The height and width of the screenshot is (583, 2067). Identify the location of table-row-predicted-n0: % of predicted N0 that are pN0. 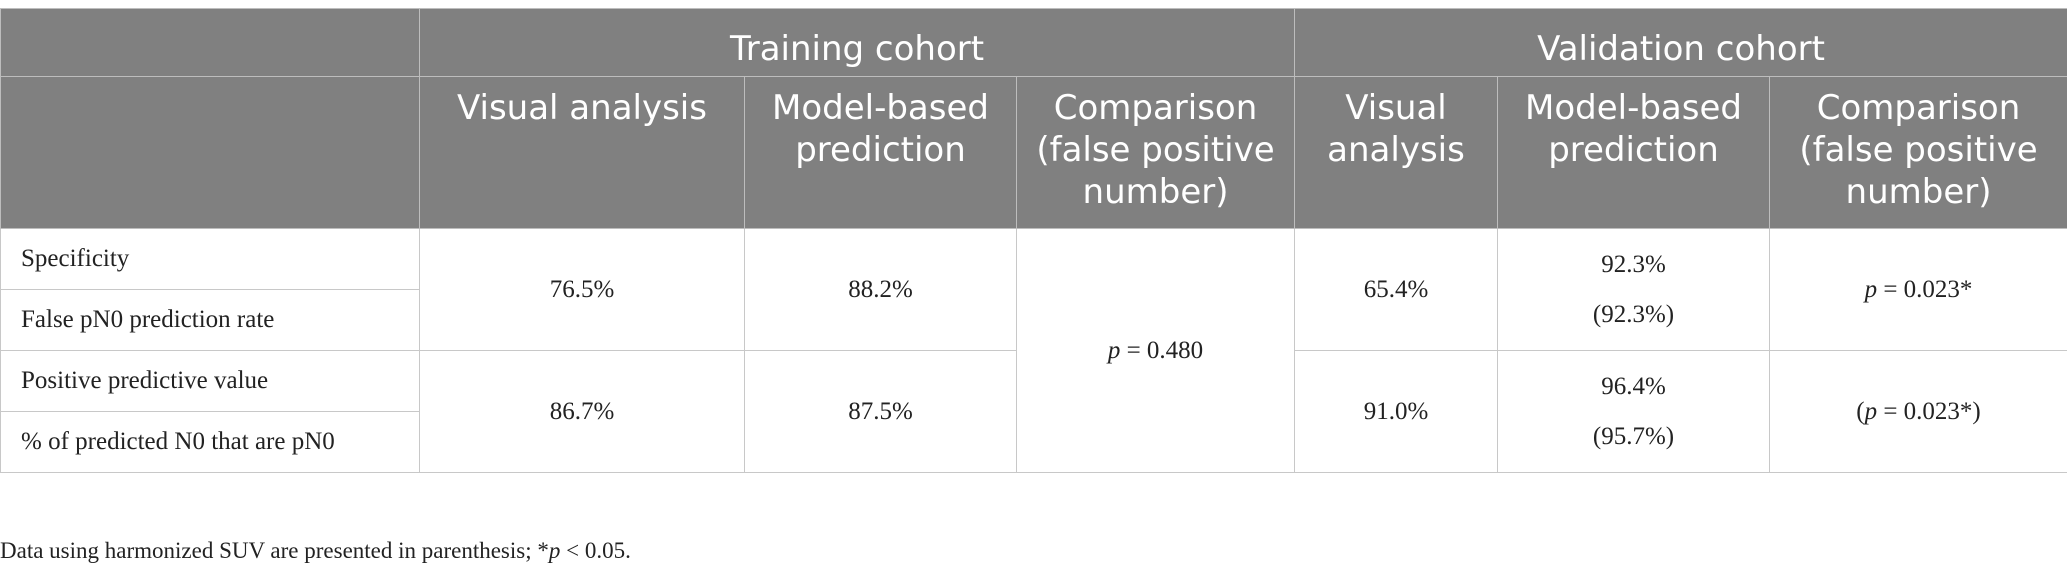
(1033, 442).